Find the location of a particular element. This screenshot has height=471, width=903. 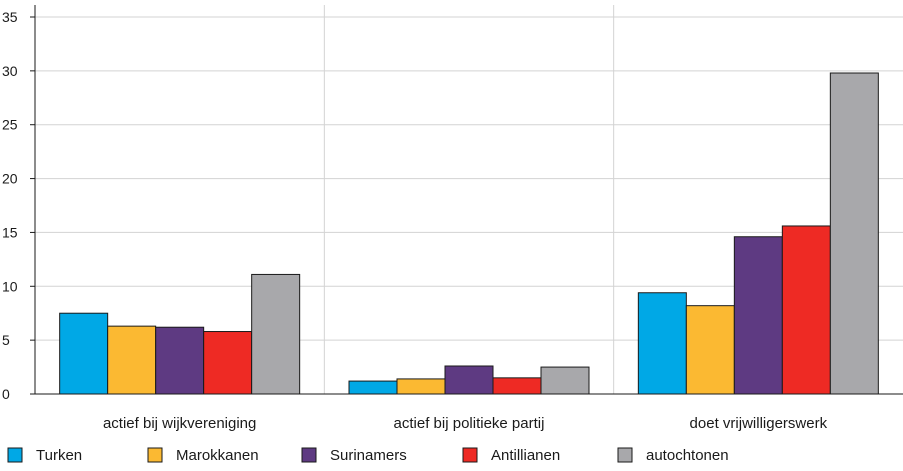

y-tick-label: 20 is located at coordinates (10, 179).